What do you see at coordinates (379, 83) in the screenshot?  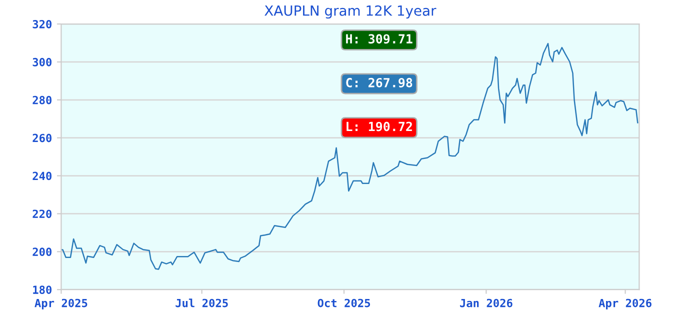 I see `annotation: C: 267.98` at bounding box center [379, 83].